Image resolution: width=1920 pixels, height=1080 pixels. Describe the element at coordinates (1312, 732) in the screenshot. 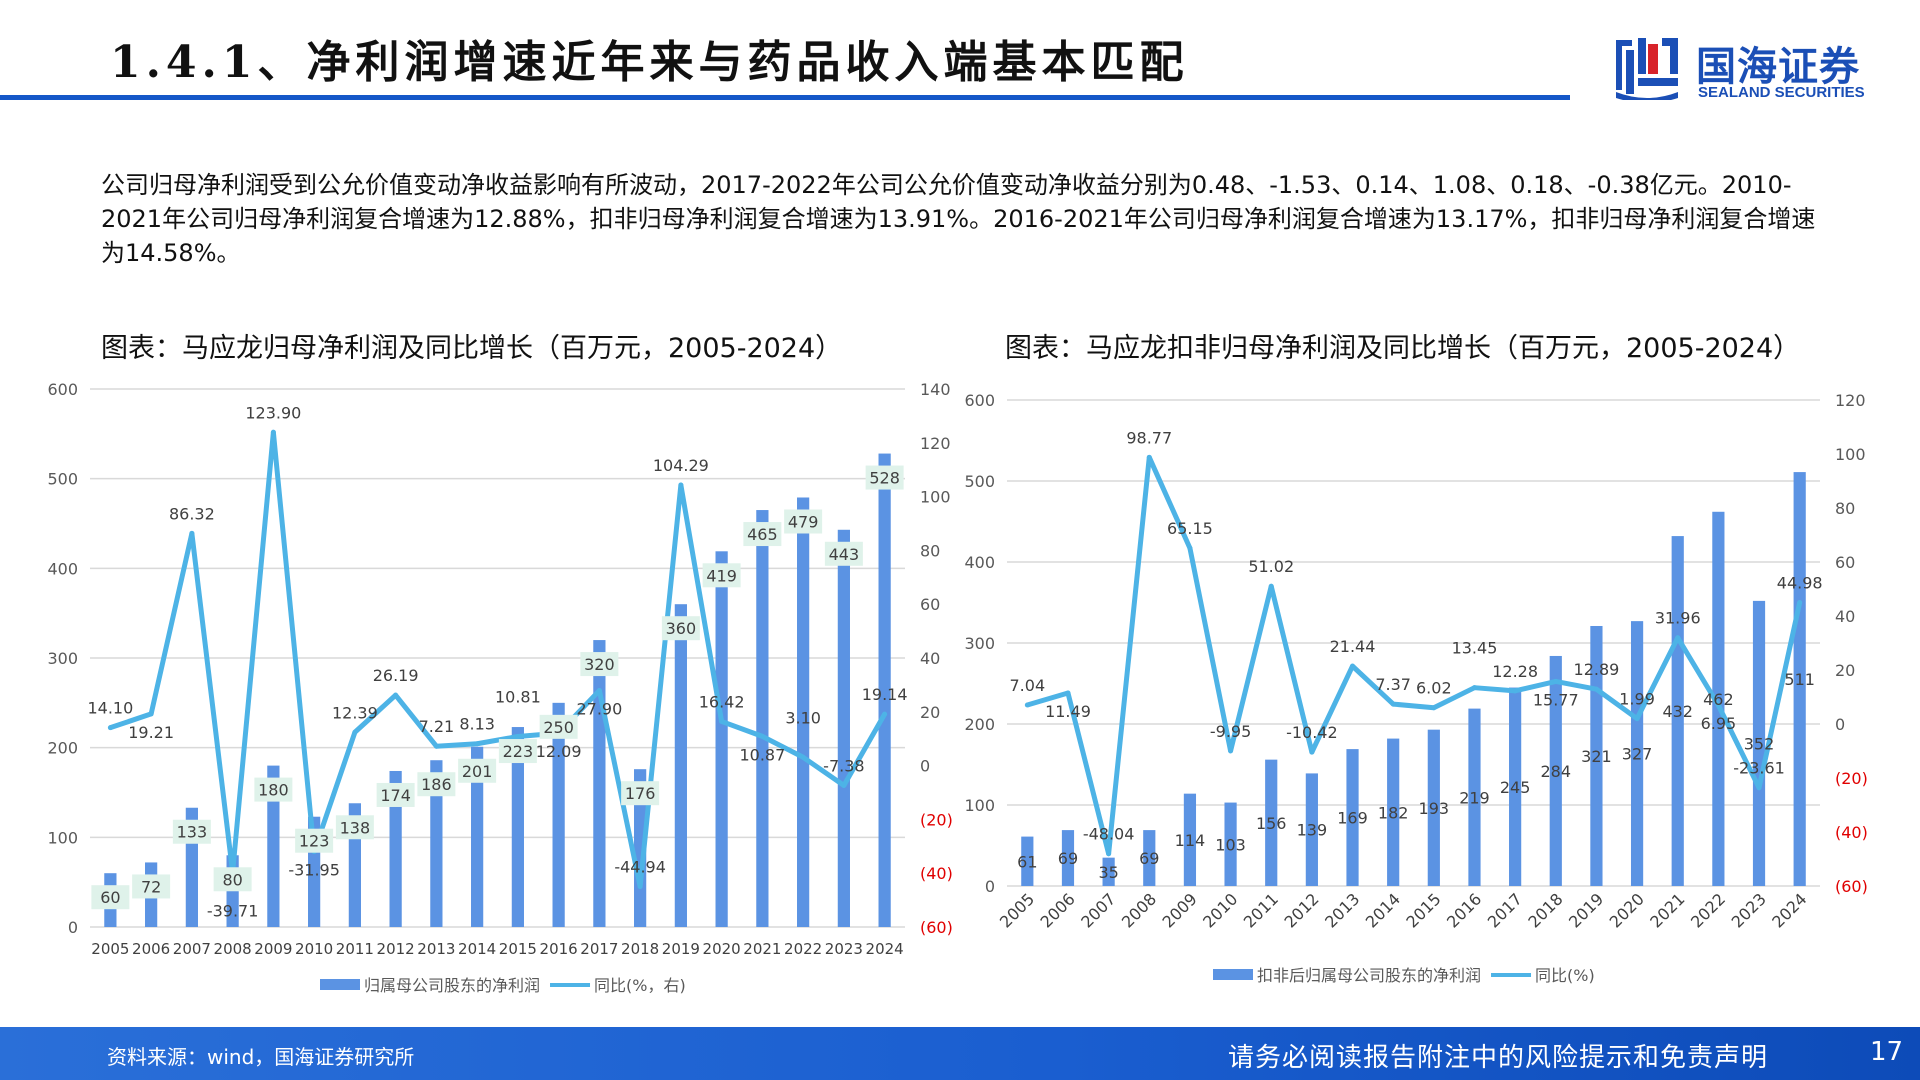

I see `growth-data-label: -10.42` at that location.